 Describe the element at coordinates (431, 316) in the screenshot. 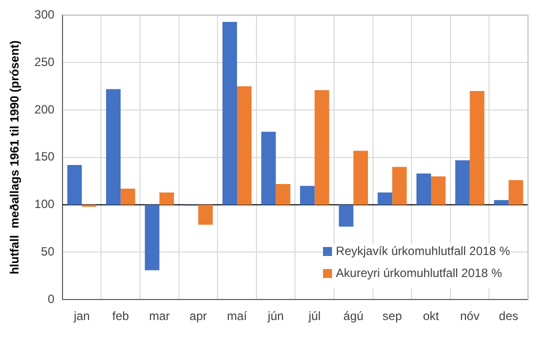

I see `x-tick-label: okt` at that location.